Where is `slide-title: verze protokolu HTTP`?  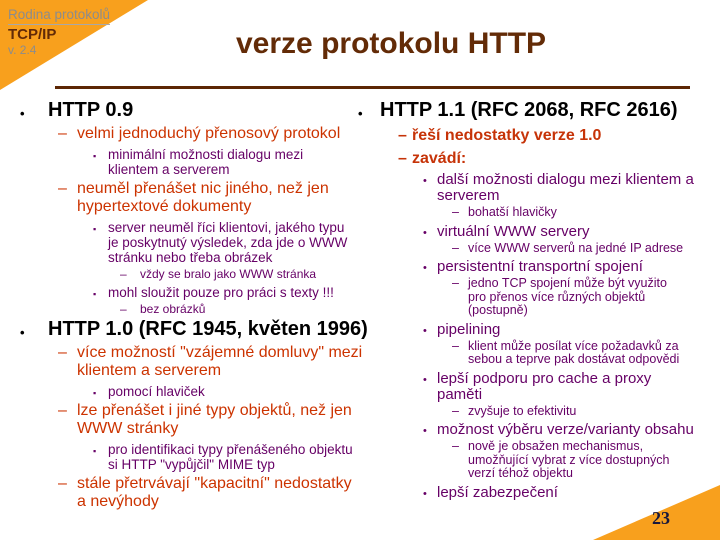
slide-title: verze protokolu HTTP is located at coordinates (391, 43).